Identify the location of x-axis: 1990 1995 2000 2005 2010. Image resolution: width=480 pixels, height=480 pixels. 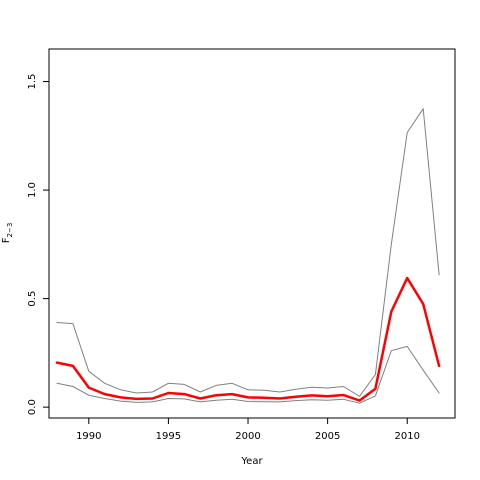
(248, 430).